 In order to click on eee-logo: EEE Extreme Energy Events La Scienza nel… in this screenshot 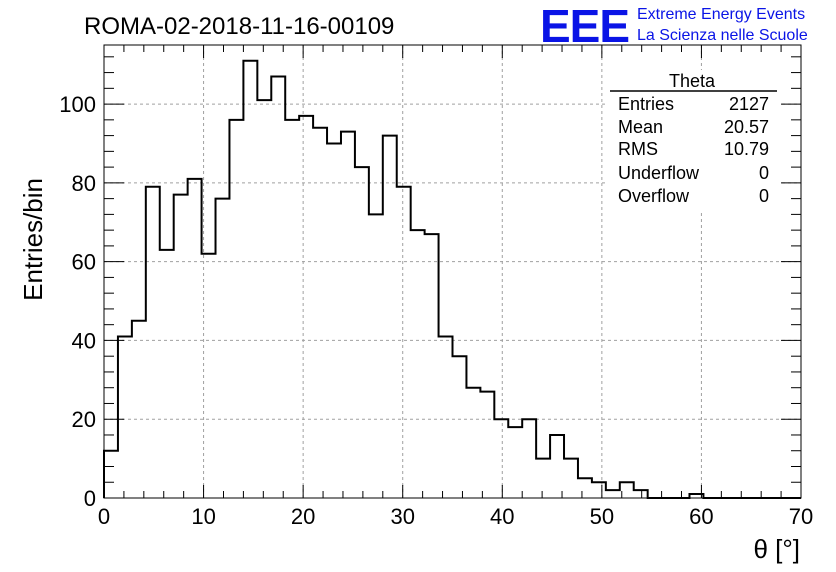, I will do `click(674, 26)`.